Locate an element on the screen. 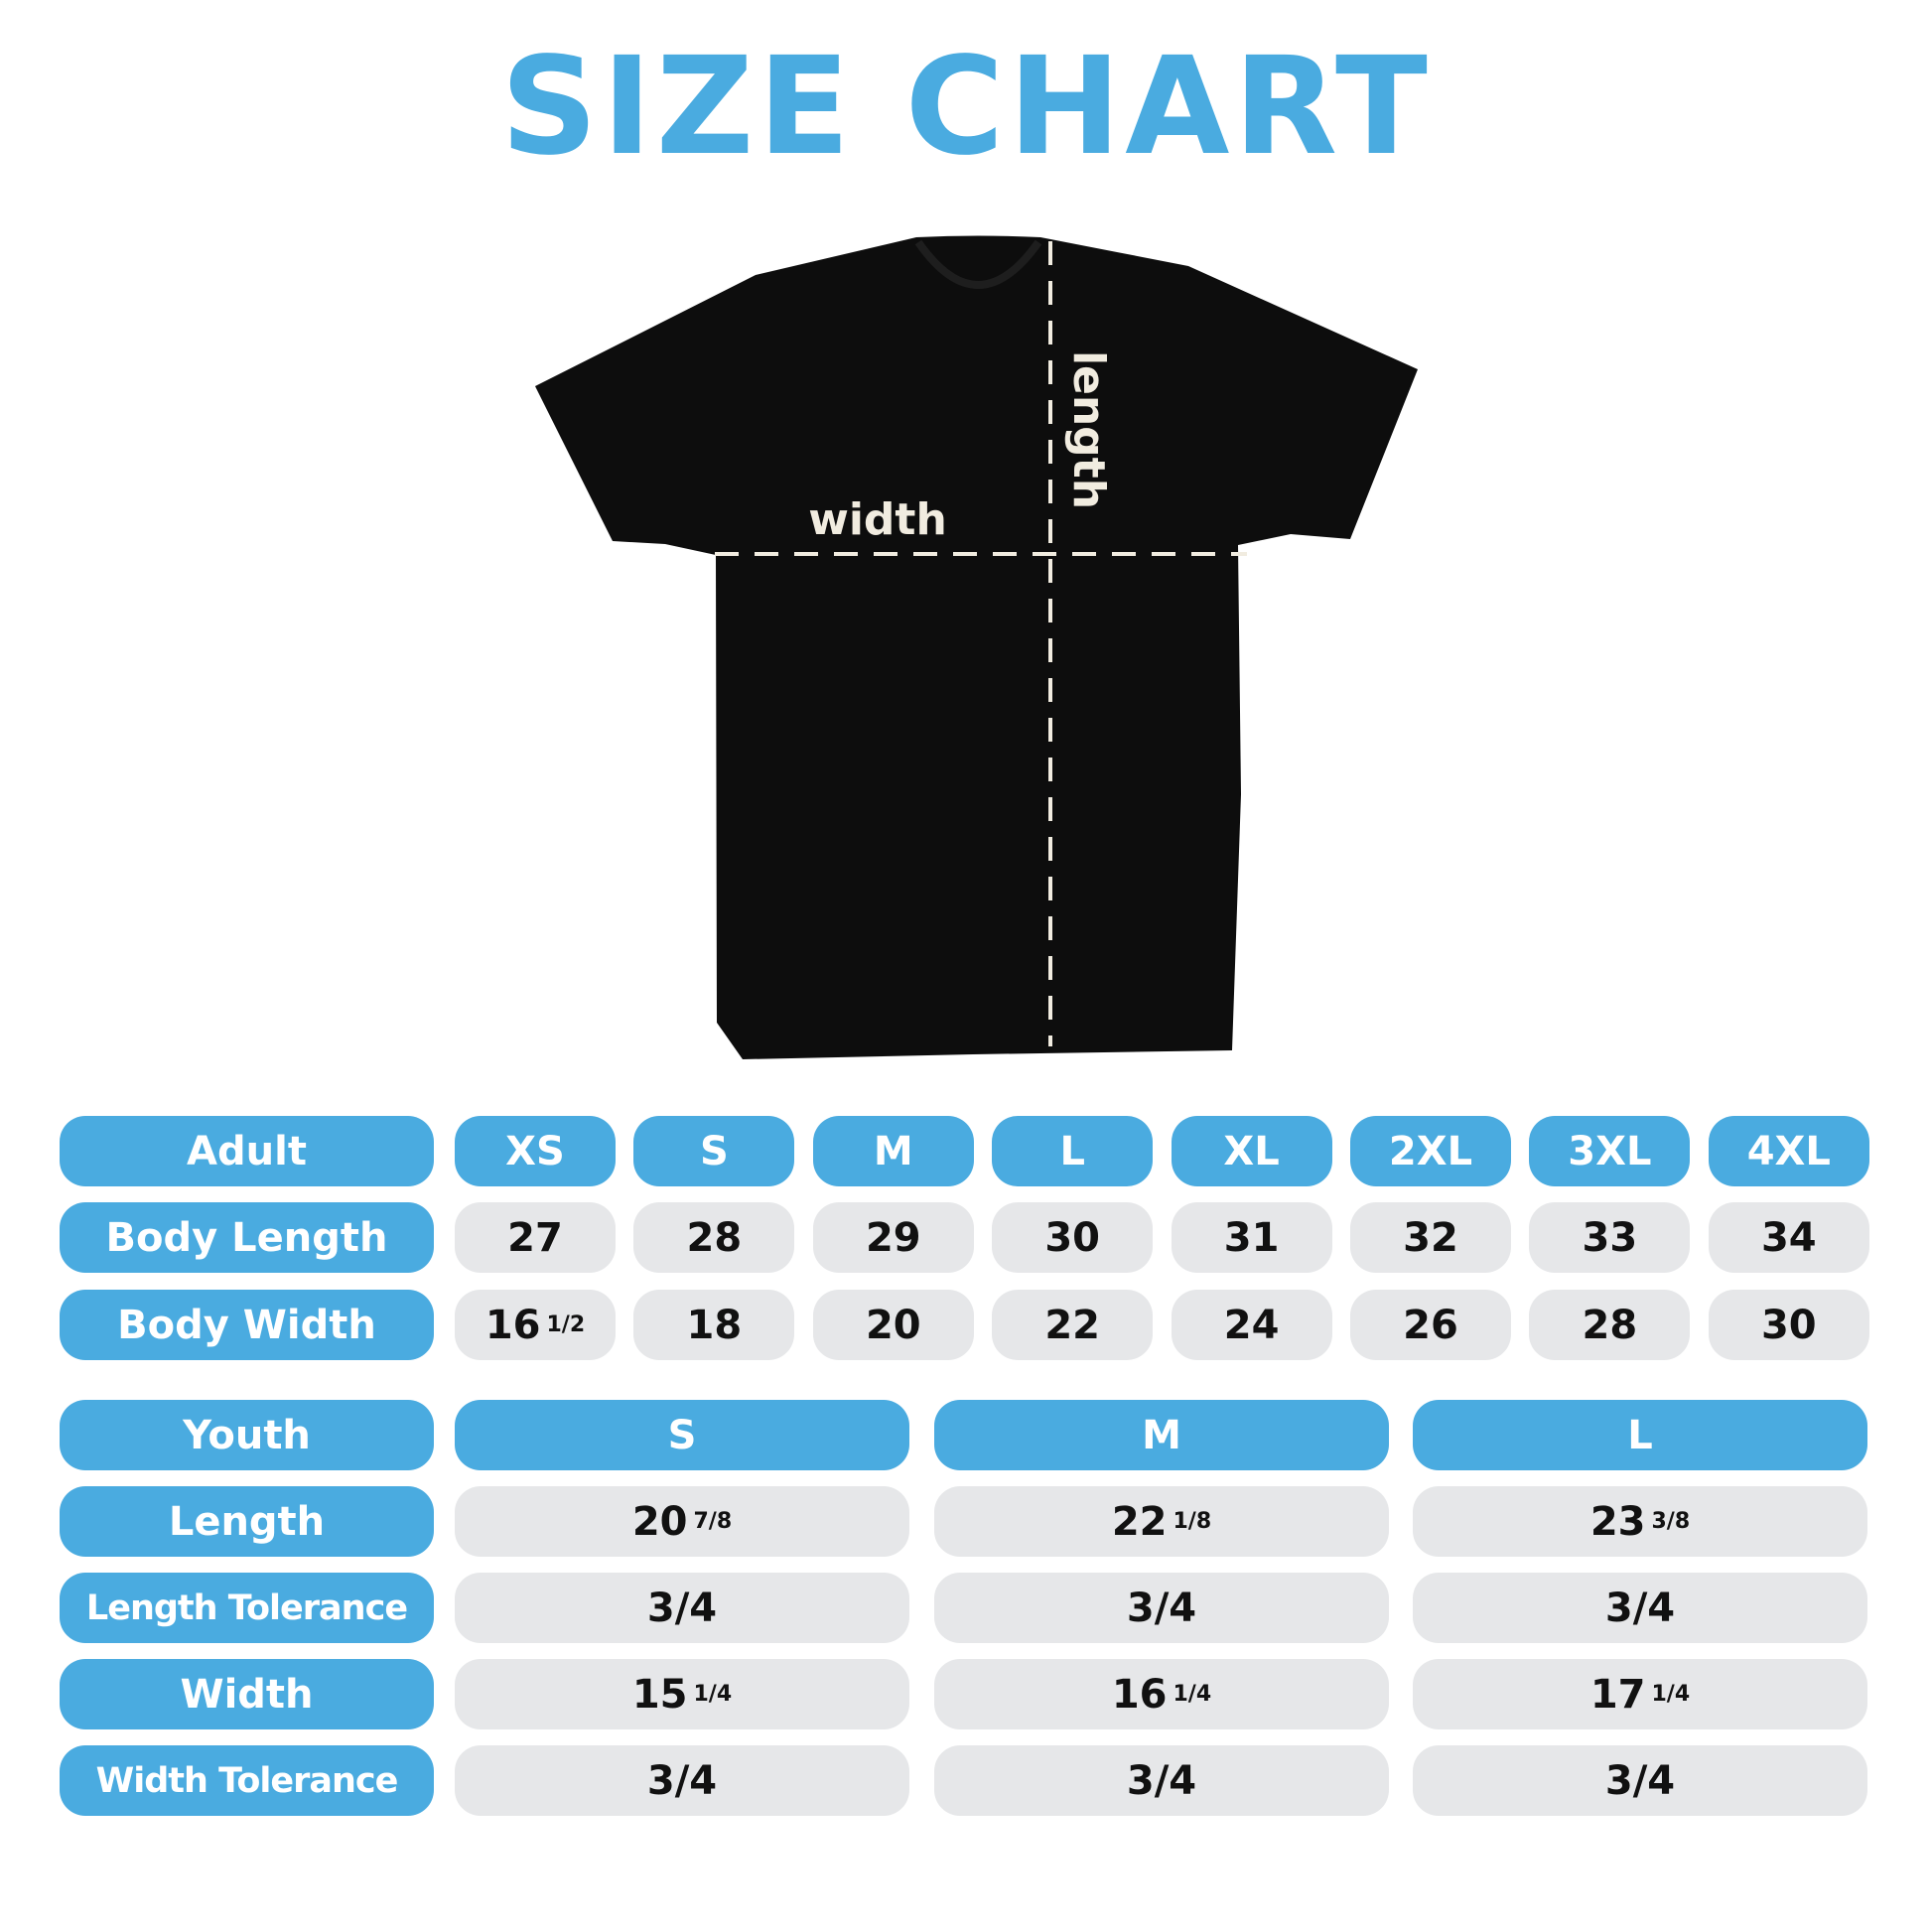  youth-value-cell: 17 1/4 is located at coordinates (1640, 1694).